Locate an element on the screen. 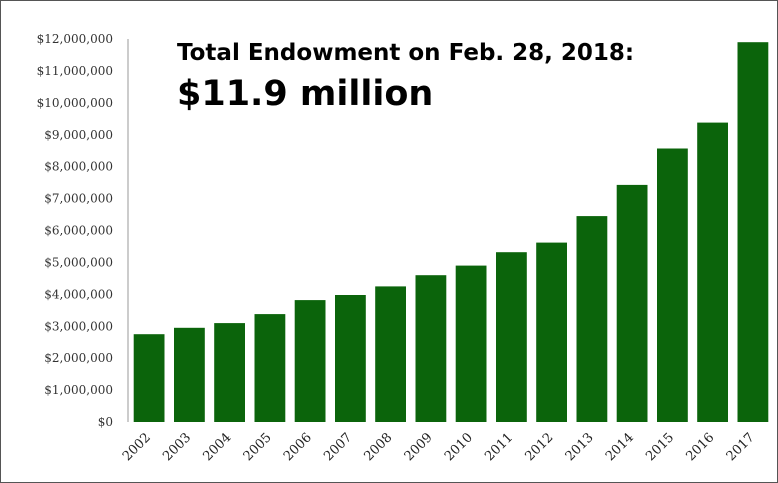 Image resolution: width=778 pixels, height=483 pixels. x-tick-label: 2003 is located at coordinates (177, 447).